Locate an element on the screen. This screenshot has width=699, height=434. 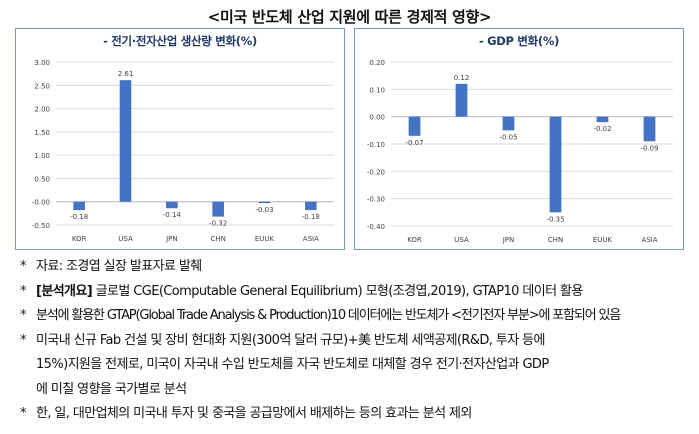
y-tick-label: 1.00 is located at coordinates (42, 156).